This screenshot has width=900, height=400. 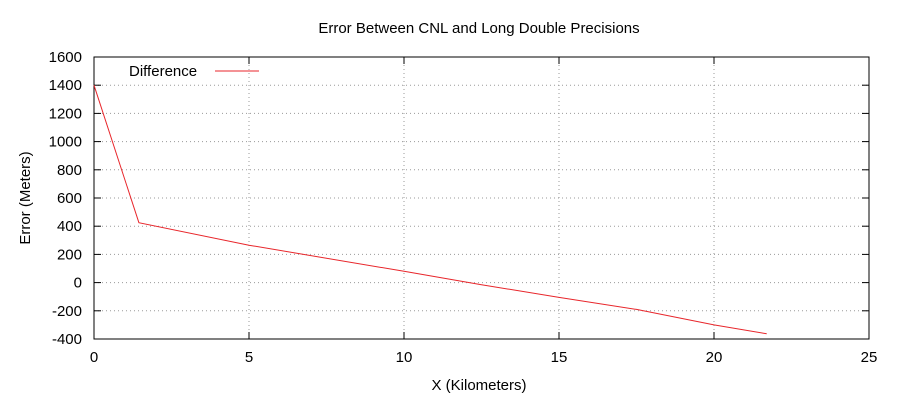 I want to click on y-axis-label: Error (Meters), so click(x=25, y=197).